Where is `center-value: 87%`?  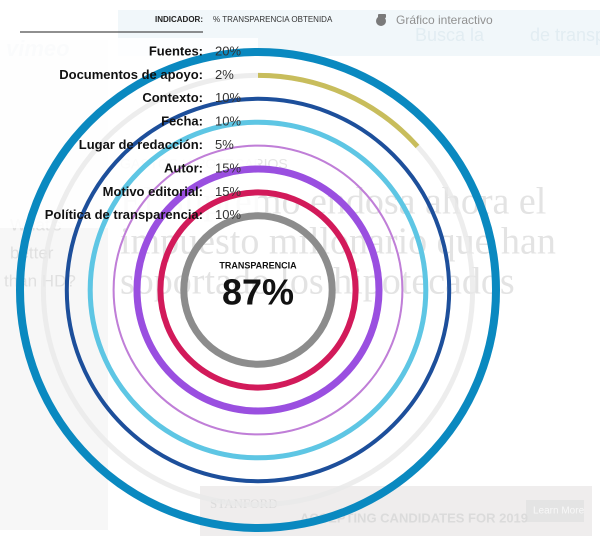 center-value: 87% is located at coordinates (258, 292).